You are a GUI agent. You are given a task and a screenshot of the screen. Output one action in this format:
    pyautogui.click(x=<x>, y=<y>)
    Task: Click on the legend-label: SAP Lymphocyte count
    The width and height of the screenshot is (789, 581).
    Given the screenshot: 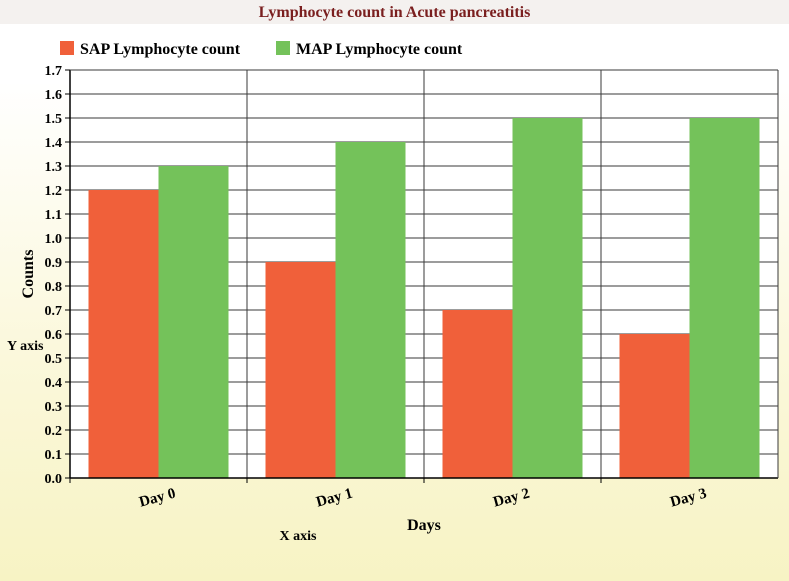 What is the action you would take?
    pyautogui.click(x=160, y=49)
    